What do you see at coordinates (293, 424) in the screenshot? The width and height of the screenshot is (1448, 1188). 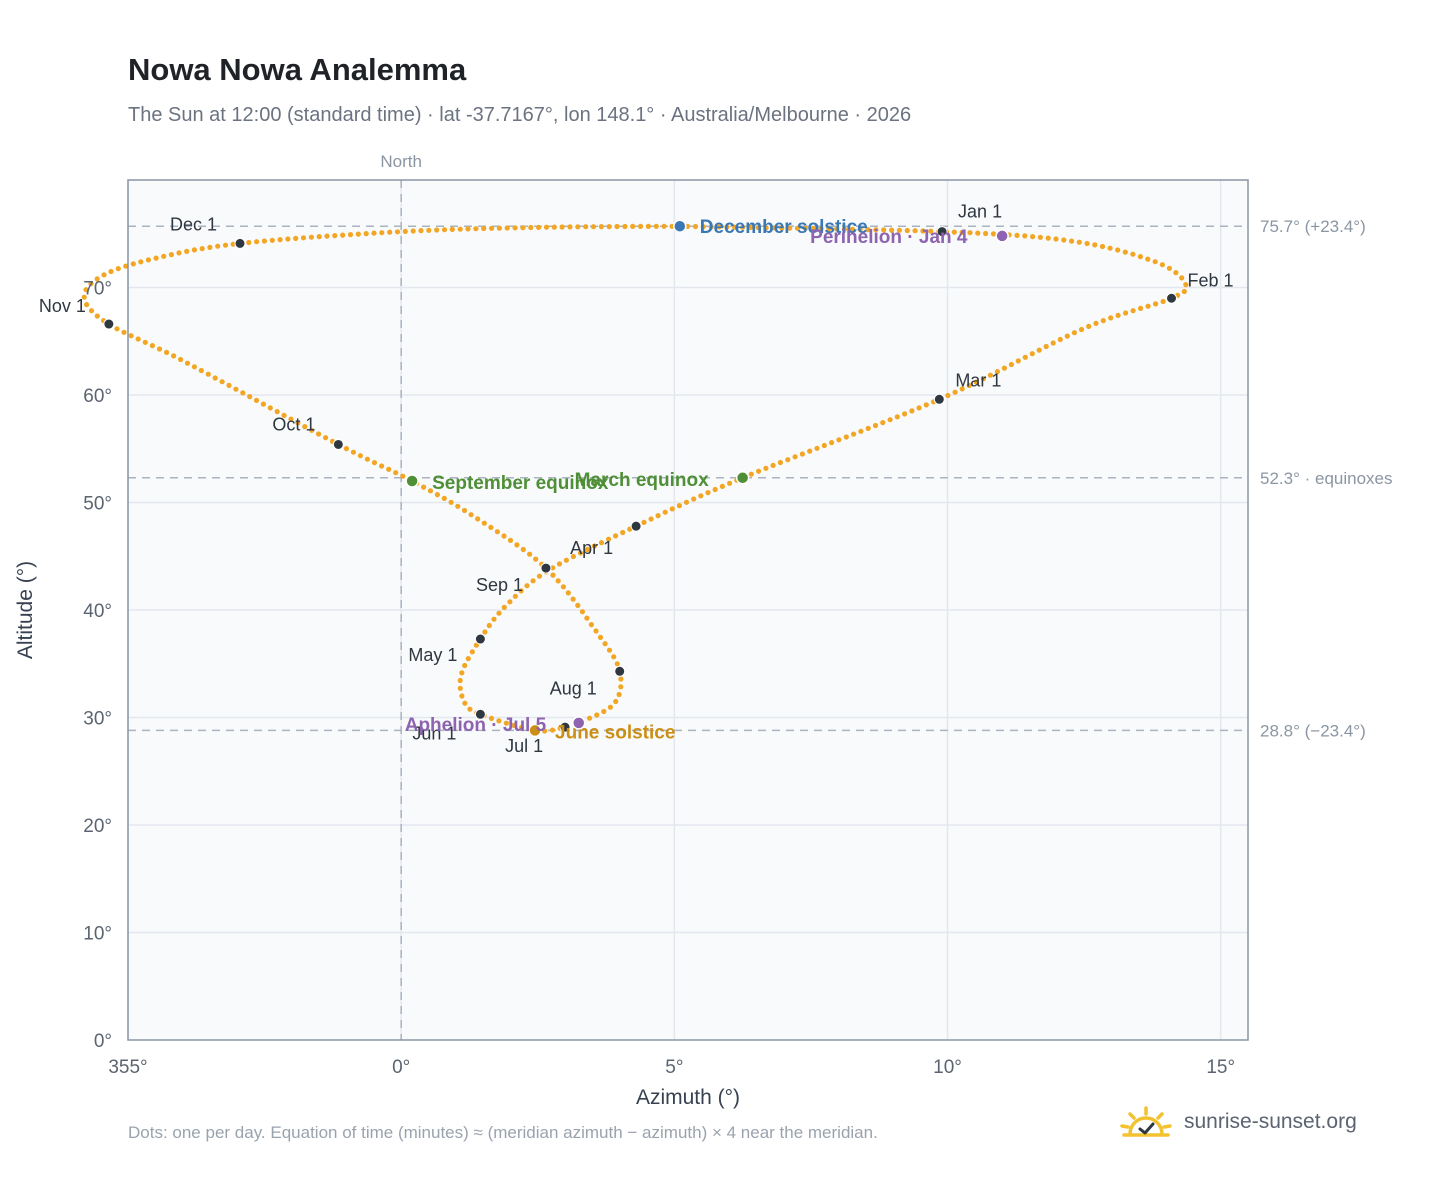 I see `month-label: Oct 1` at bounding box center [293, 424].